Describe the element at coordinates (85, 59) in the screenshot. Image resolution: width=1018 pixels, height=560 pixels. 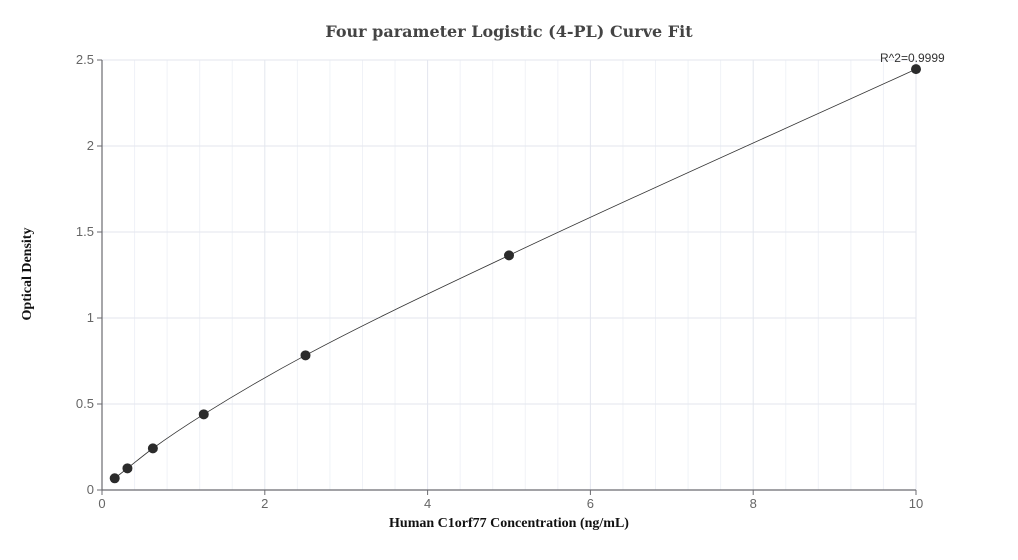
I see `y-tick-label: 2.5` at that location.